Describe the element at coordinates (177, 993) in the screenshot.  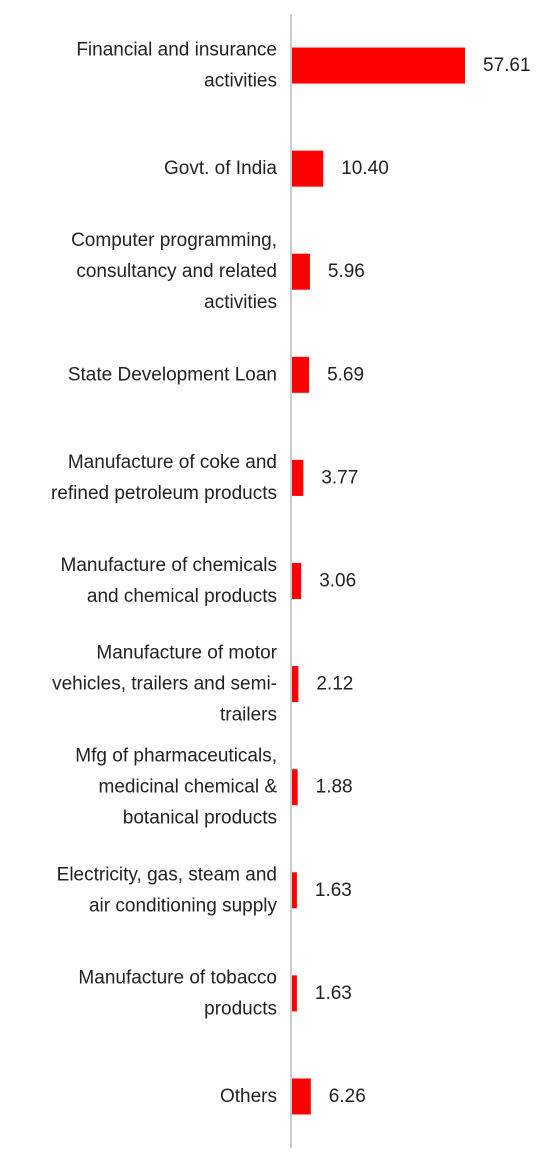
I see `category-label-9: Manufacture of tobacco products` at that location.